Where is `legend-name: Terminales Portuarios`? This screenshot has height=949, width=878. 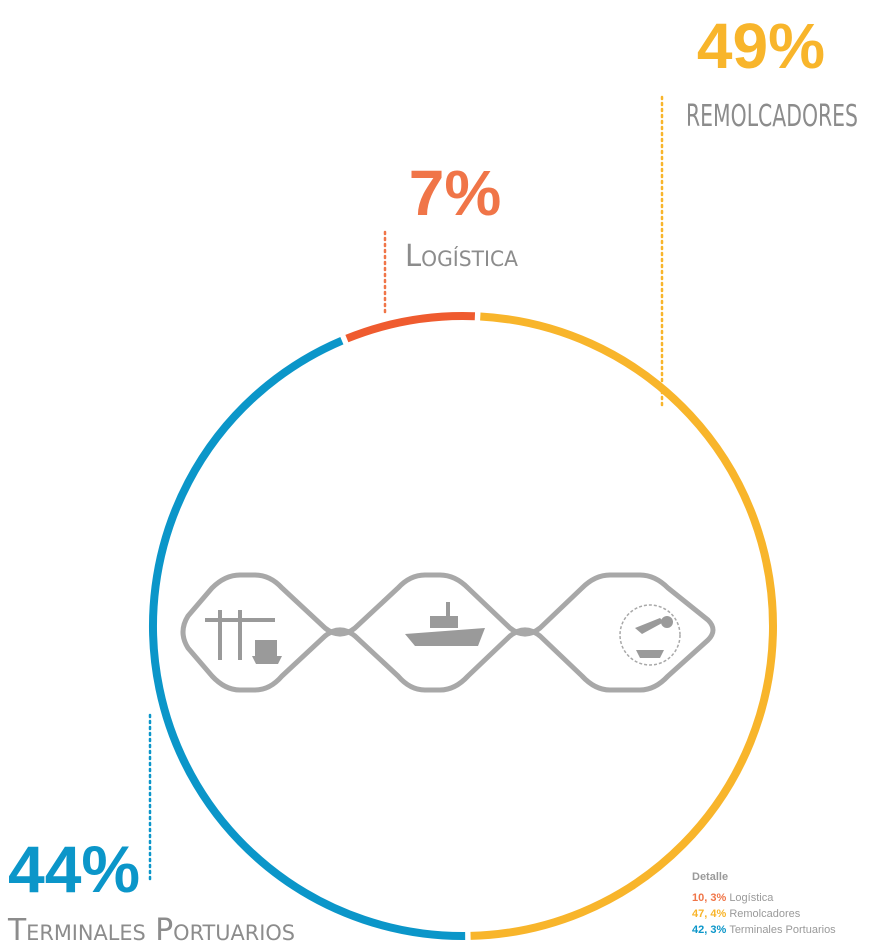 legend-name: Terminales Portuarios is located at coordinates (782, 930).